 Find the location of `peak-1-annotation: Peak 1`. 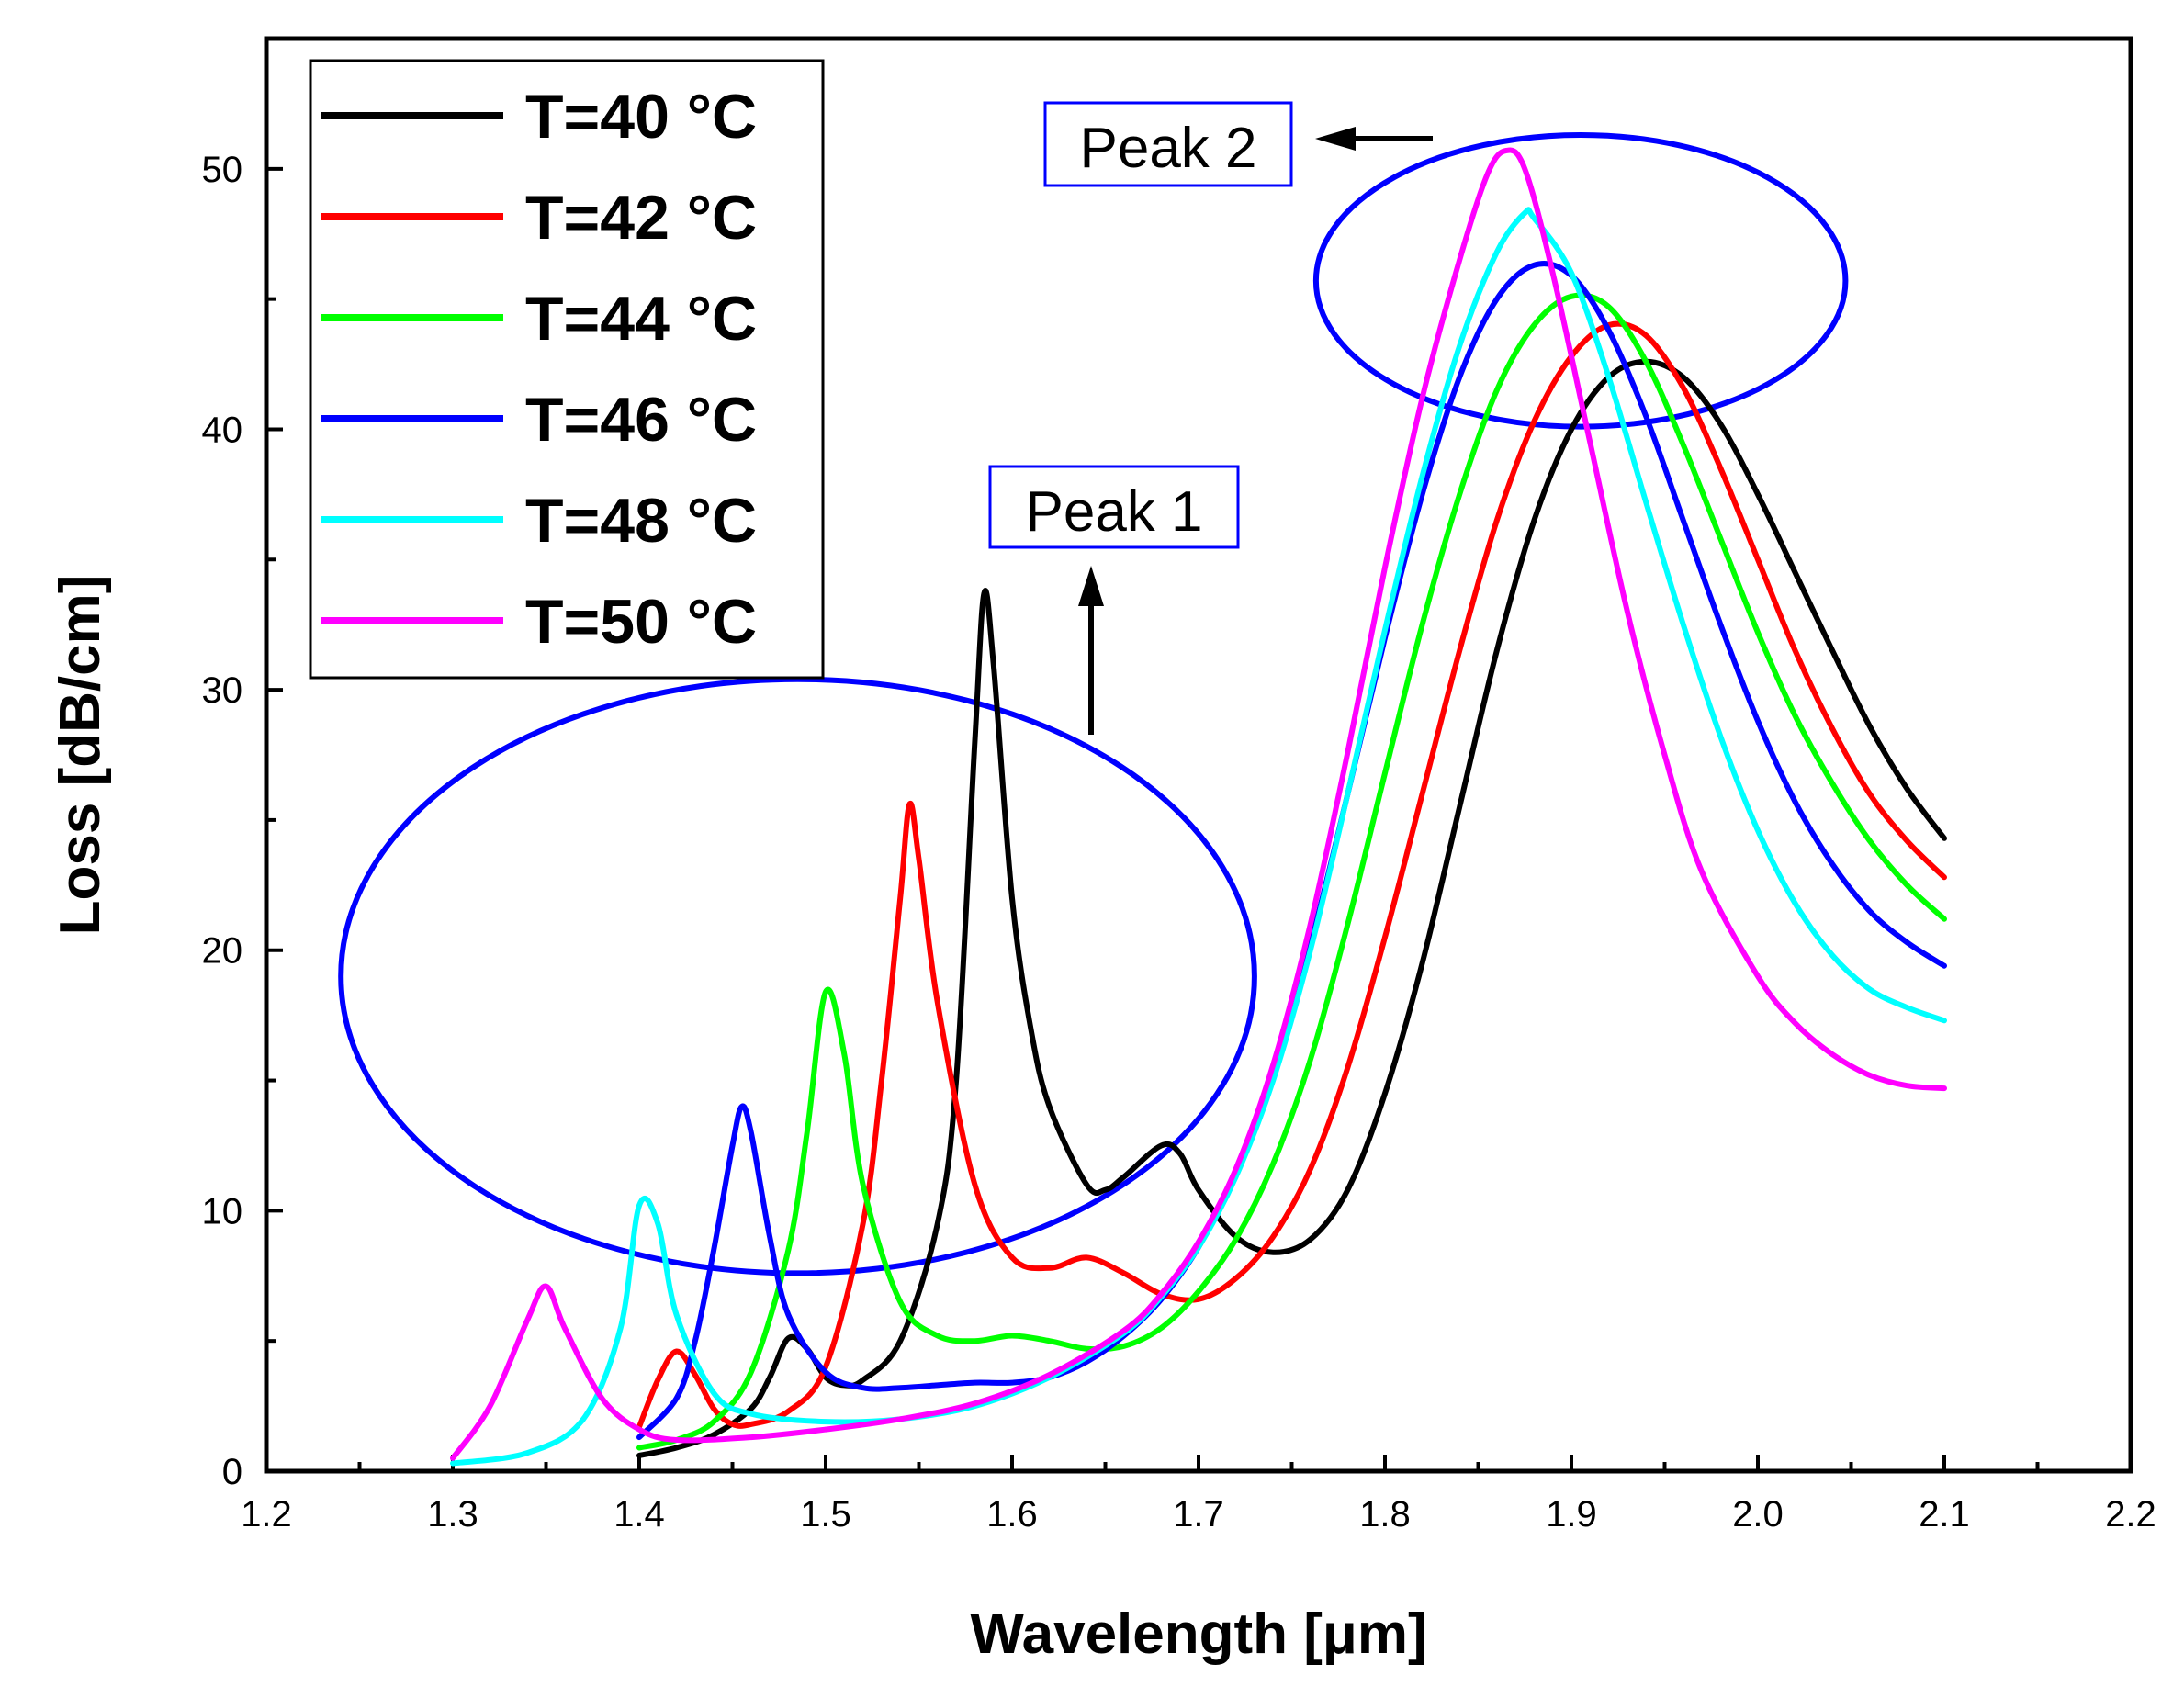

peak-1-annotation: Peak 1 is located at coordinates (1114, 600).